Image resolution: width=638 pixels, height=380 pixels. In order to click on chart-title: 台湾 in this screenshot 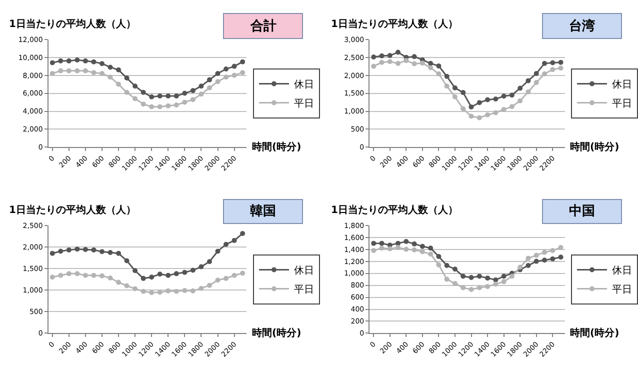, I will do `click(582, 26)`.